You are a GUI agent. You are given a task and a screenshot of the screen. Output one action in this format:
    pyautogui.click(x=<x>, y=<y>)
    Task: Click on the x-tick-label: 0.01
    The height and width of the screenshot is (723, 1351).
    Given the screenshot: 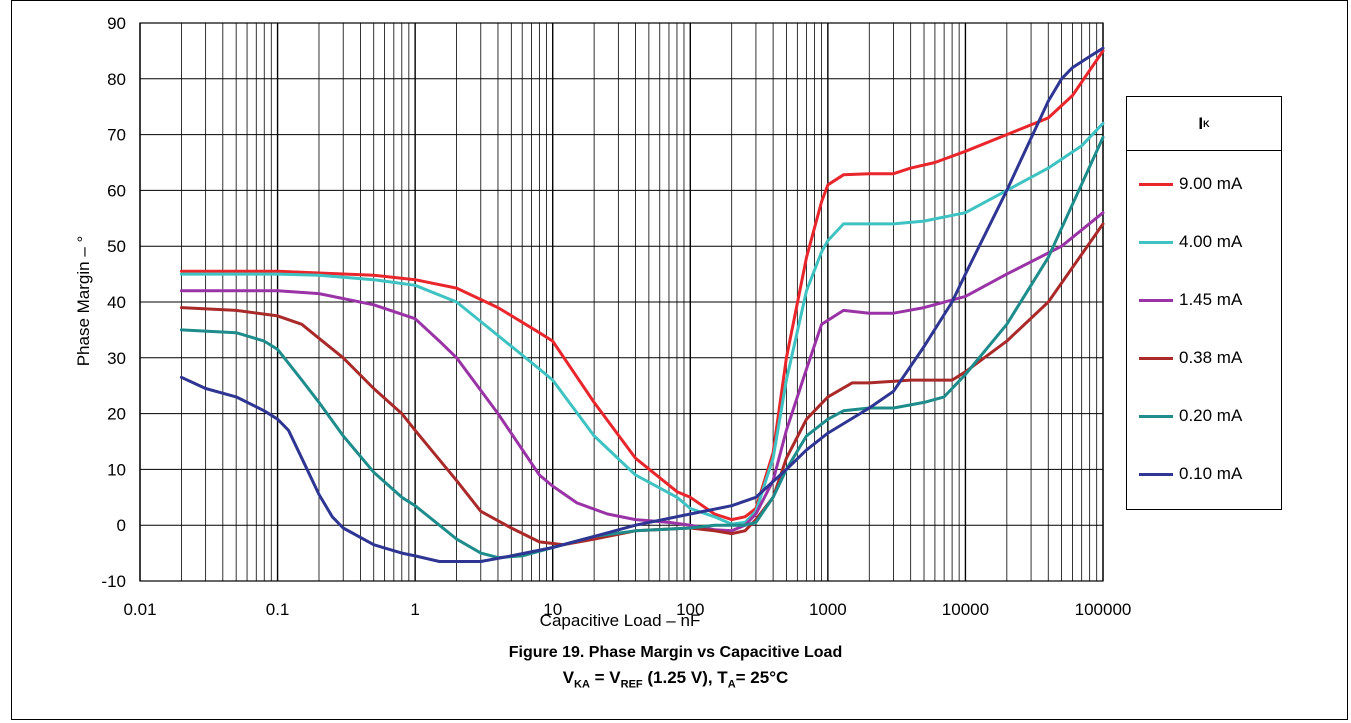 What is the action you would take?
    pyautogui.click(x=139, y=609)
    